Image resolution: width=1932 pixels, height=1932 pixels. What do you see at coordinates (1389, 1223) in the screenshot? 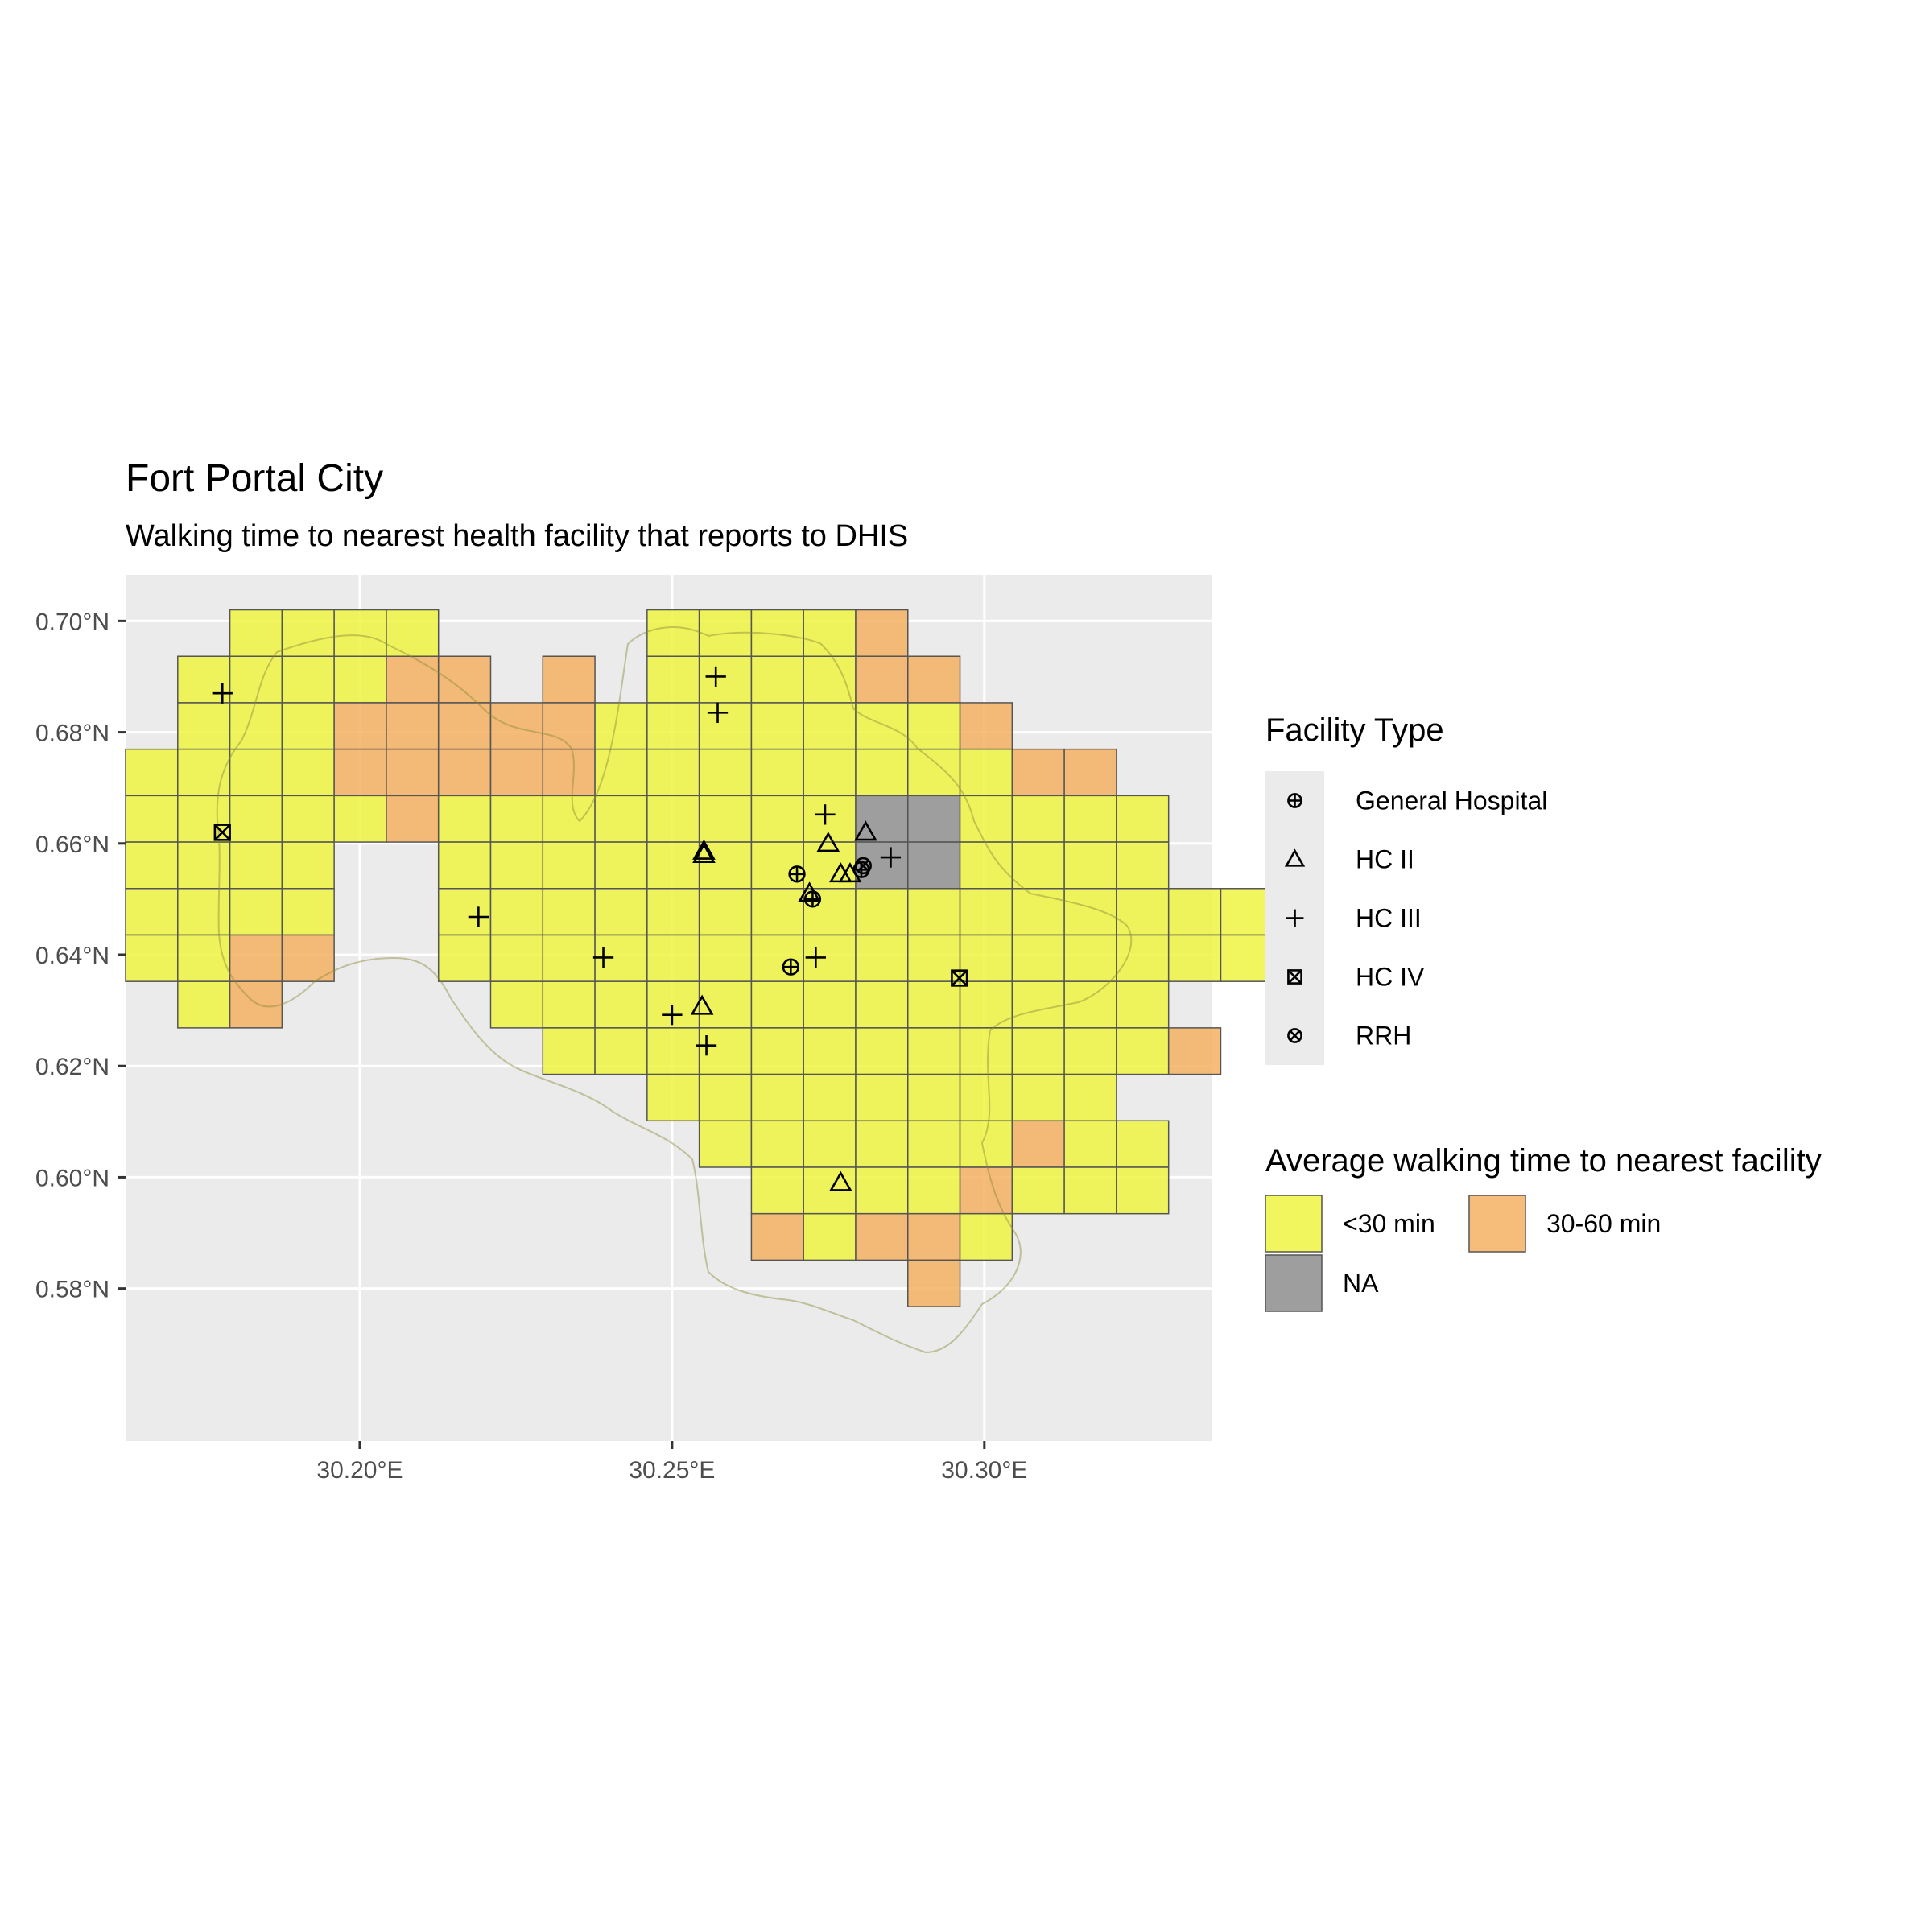
I see `legend-walking-label-0: <30 min` at bounding box center [1389, 1223].